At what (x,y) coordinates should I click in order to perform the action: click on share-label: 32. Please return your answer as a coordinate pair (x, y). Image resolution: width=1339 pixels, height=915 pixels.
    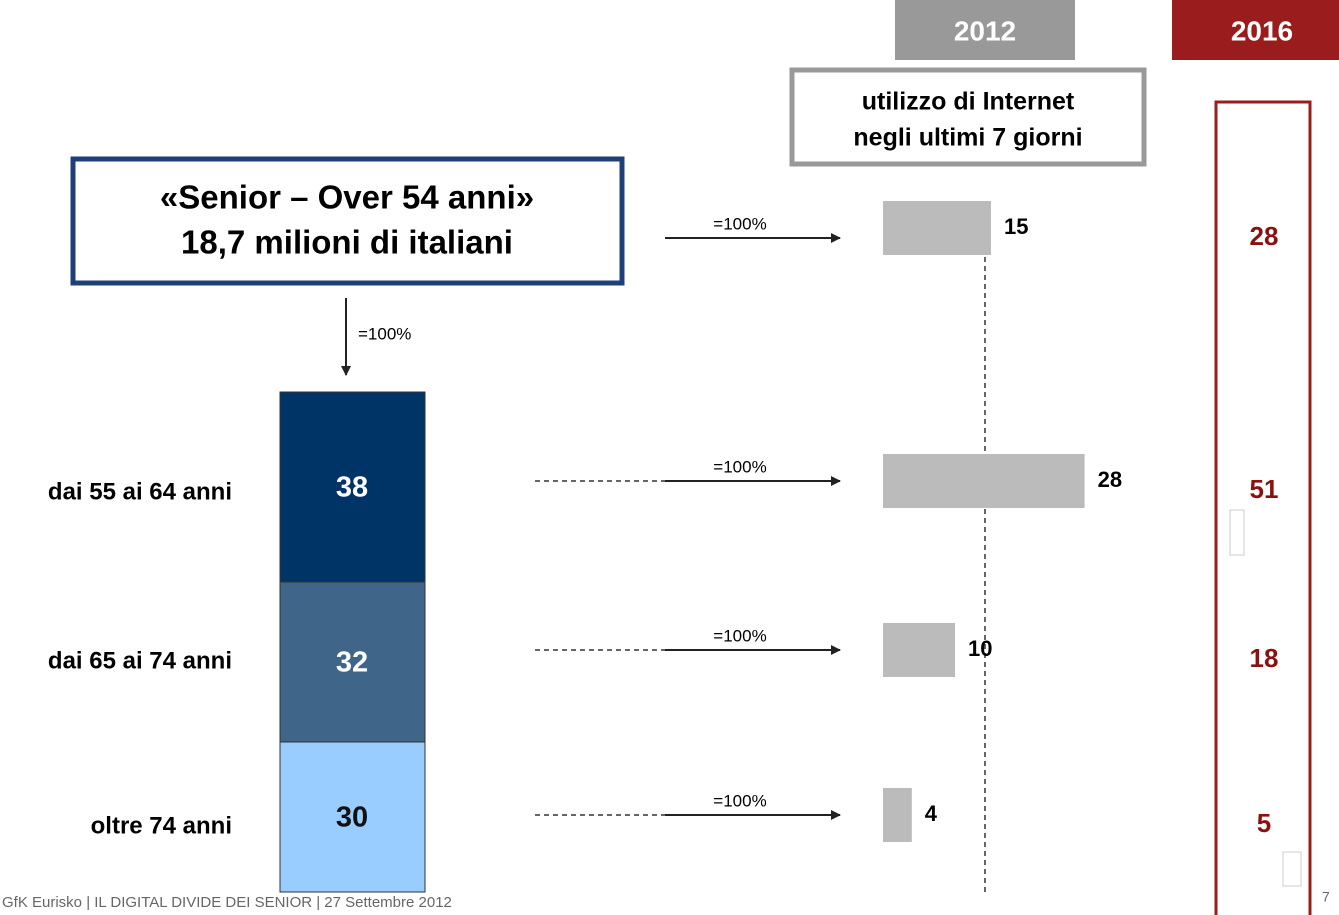
    Looking at the image, I should click on (352, 663).